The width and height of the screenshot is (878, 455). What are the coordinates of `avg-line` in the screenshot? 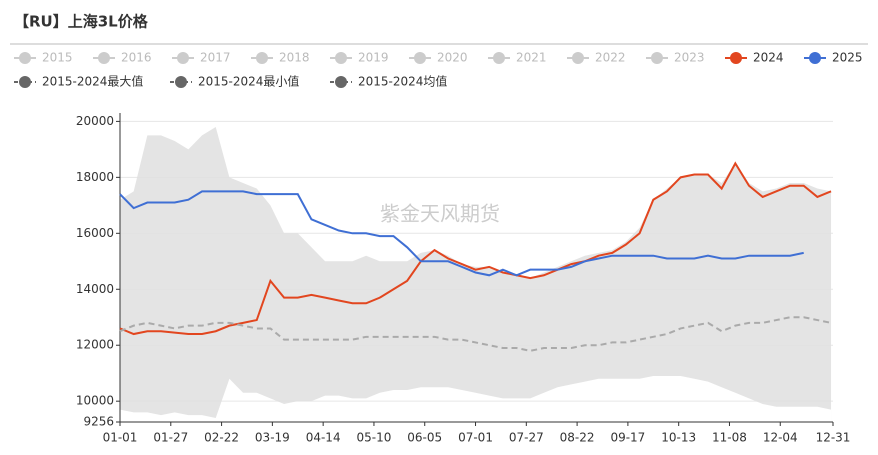 It's located at (475, 334).